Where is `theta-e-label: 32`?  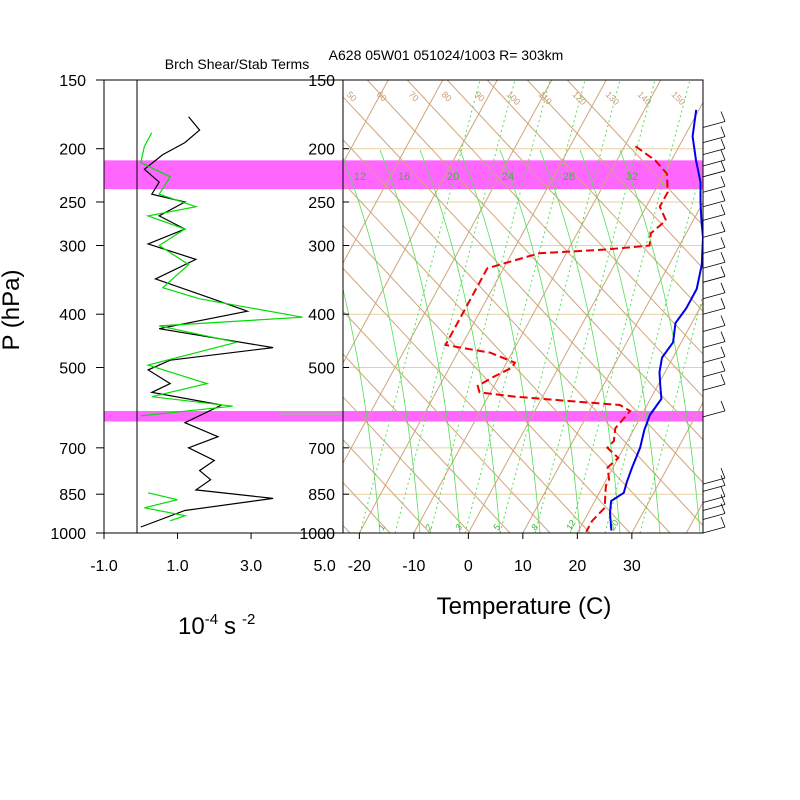
theta-e-label: 32 is located at coordinates (632, 177).